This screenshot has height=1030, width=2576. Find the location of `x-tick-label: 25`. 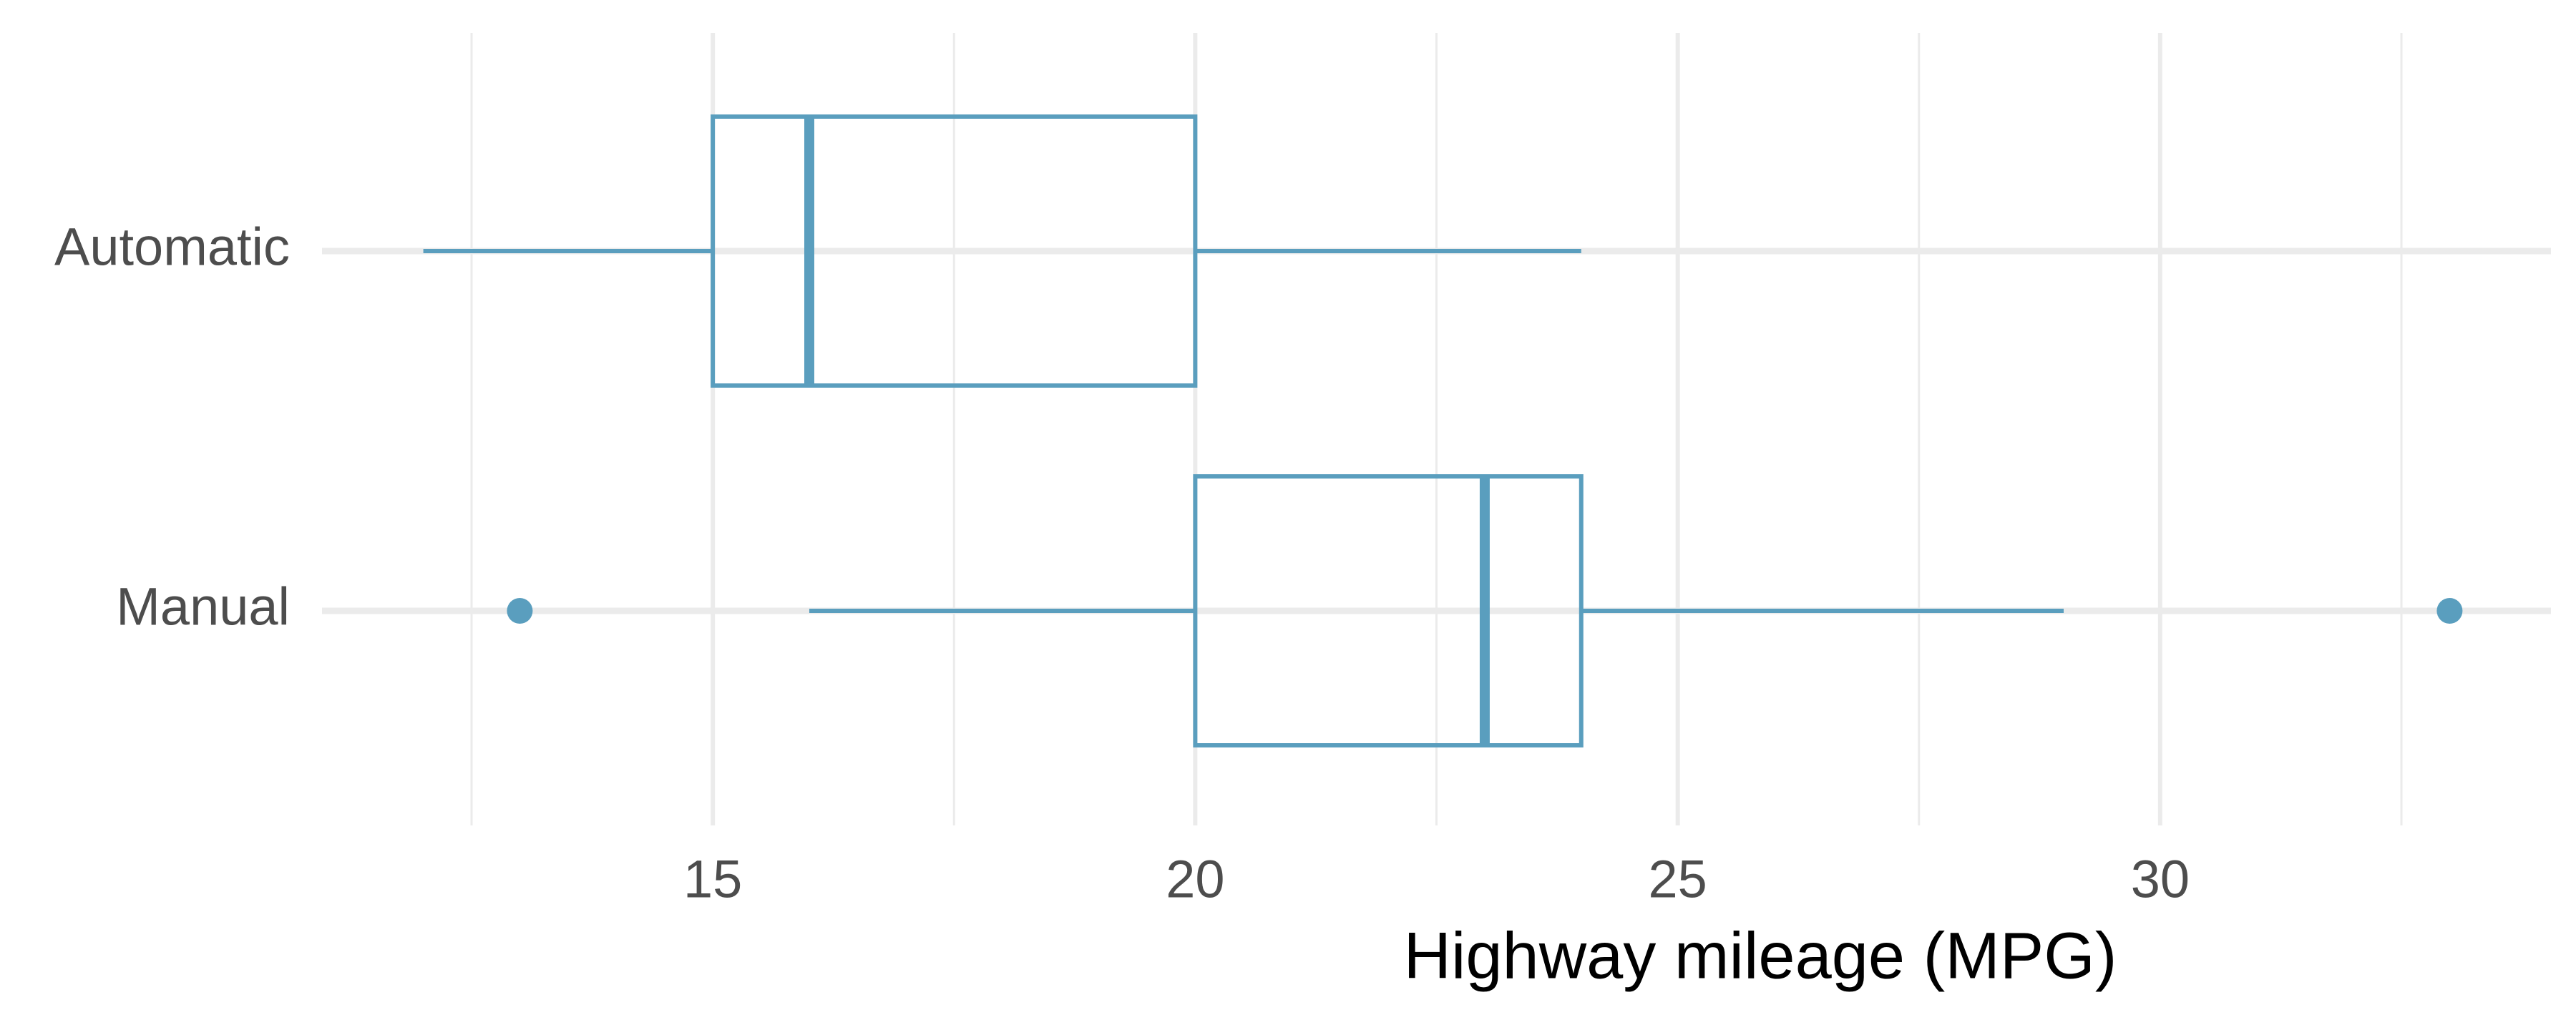

x-tick-label: 25 is located at coordinates (1677, 879).